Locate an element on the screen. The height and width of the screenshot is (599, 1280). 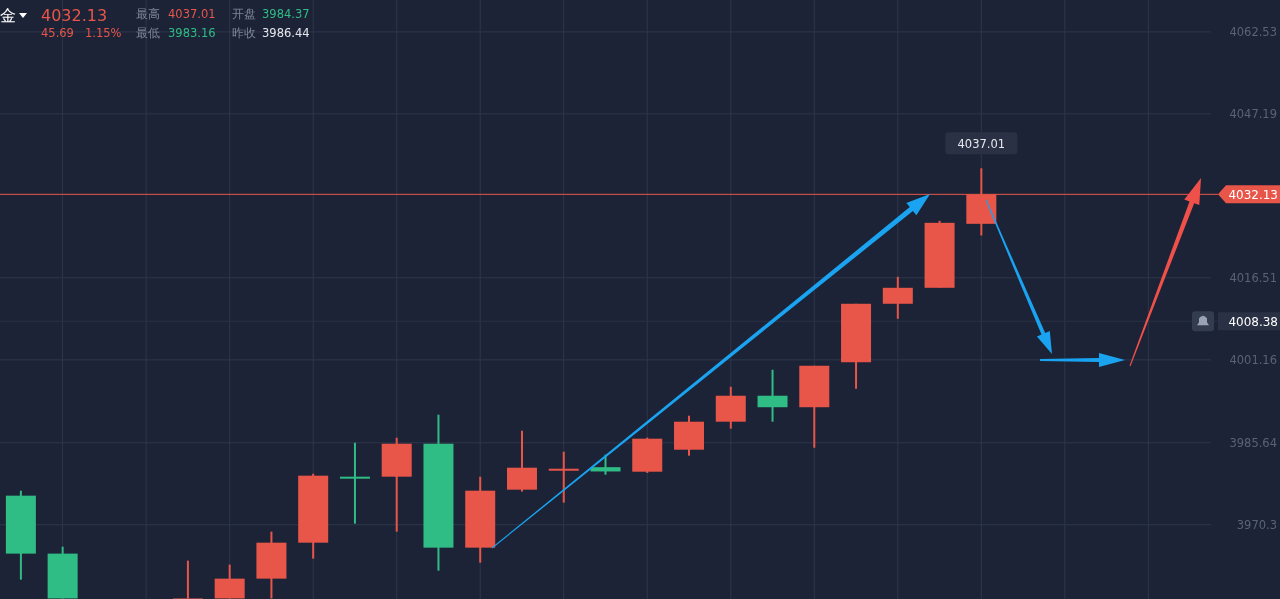
y-tick-label: 4062.53 is located at coordinates (1253, 31).